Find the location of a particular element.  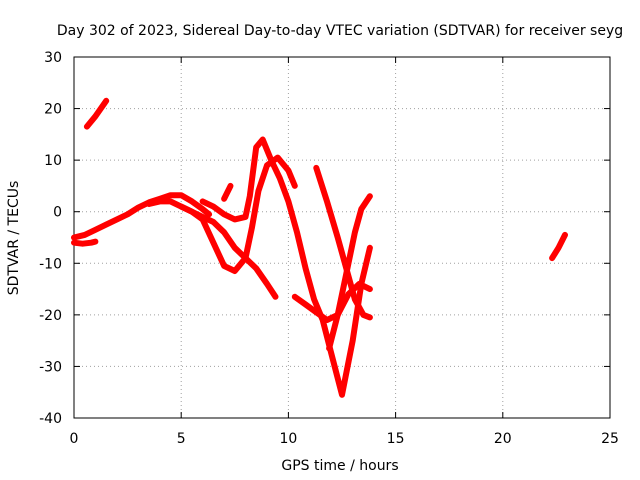

x-tick-label: 5 is located at coordinates (181, 439).